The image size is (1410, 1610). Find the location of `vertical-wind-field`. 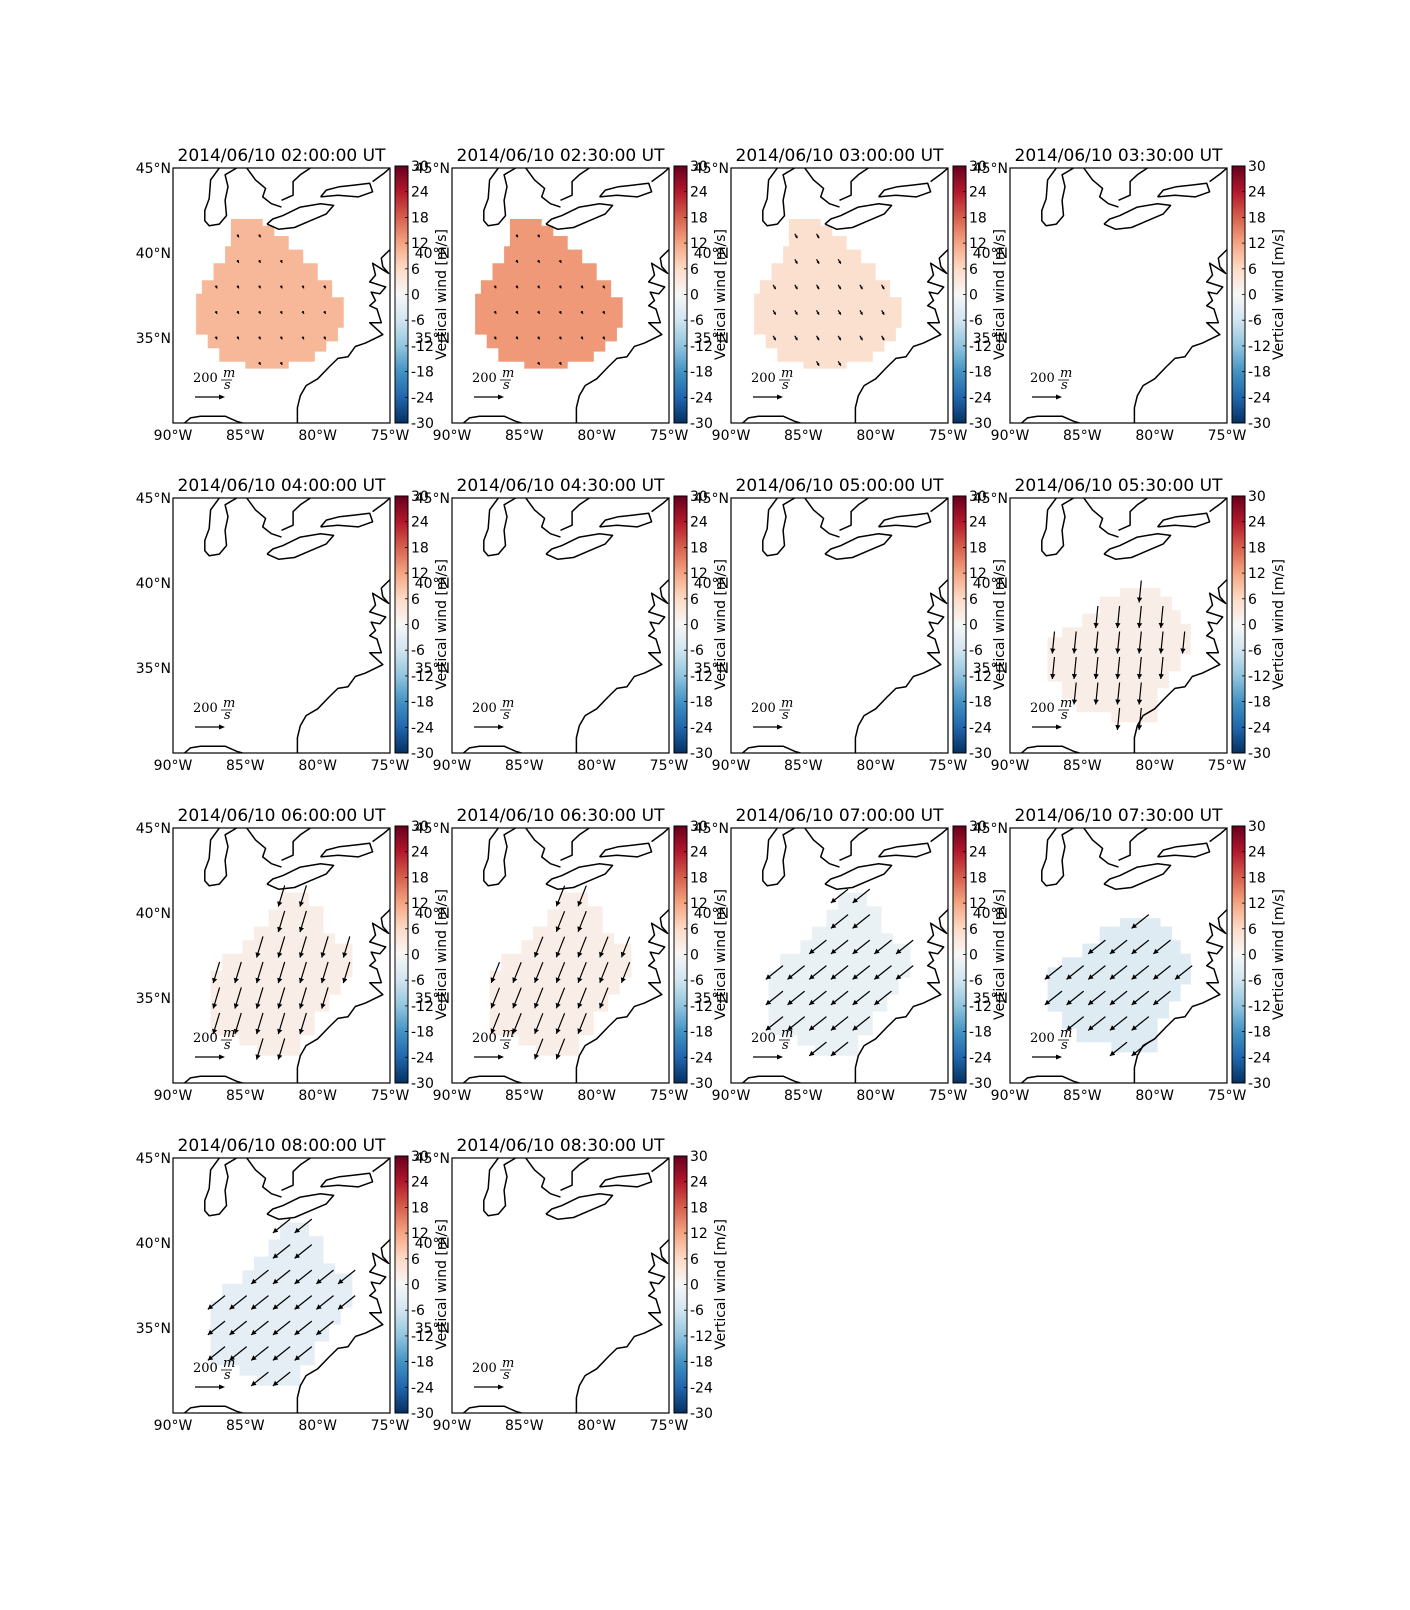

vertical-wind-field is located at coordinates (1119, 655).